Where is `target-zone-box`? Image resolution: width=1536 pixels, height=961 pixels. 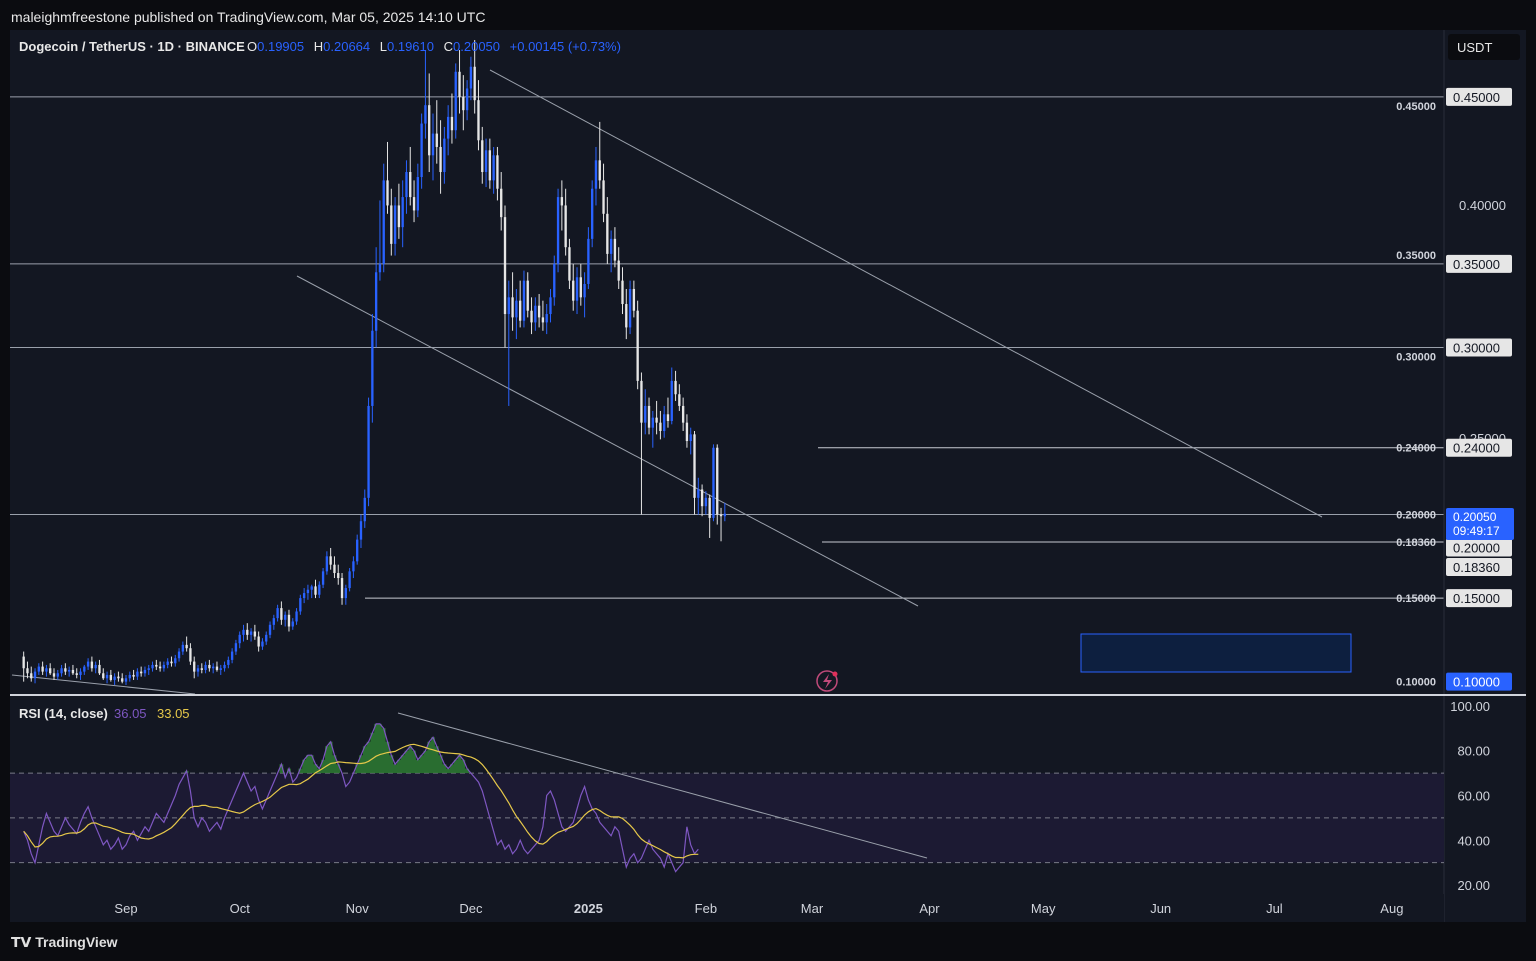
target-zone-box is located at coordinates (1216, 653).